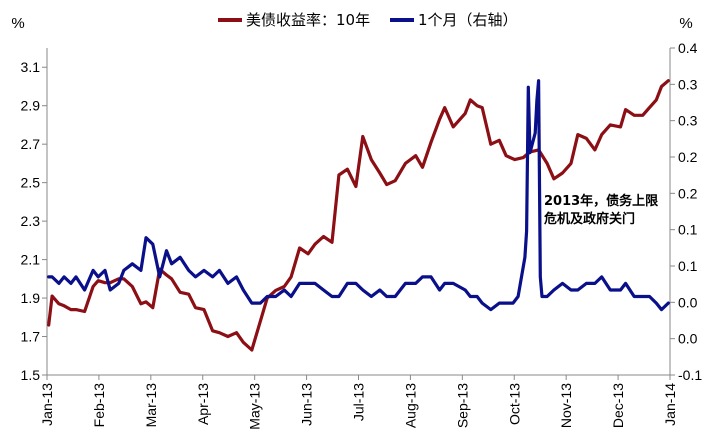 This screenshot has width=721, height=440. What do you see at coordinates (601, 201) in the screenshot?
I see `annotation-line-1: 2013年，债务上限` at bounding box center [601, 201].